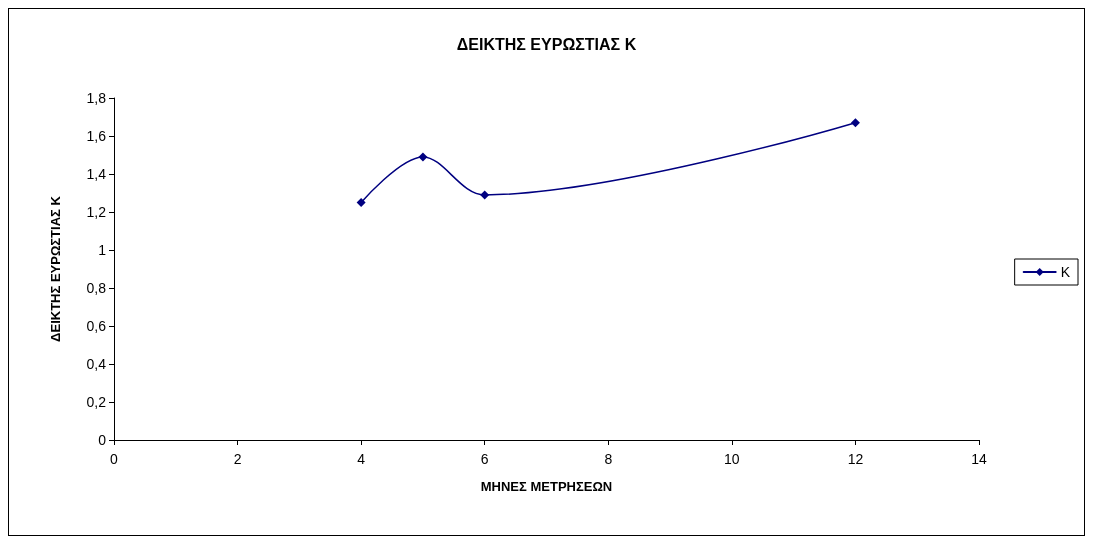 The height and width of the screenshot is (544, 1093). What do you see at coordinates (96, 212) in the screenshot?
I see `y-tick-label: 1,2` at bounding box center [96, 212].